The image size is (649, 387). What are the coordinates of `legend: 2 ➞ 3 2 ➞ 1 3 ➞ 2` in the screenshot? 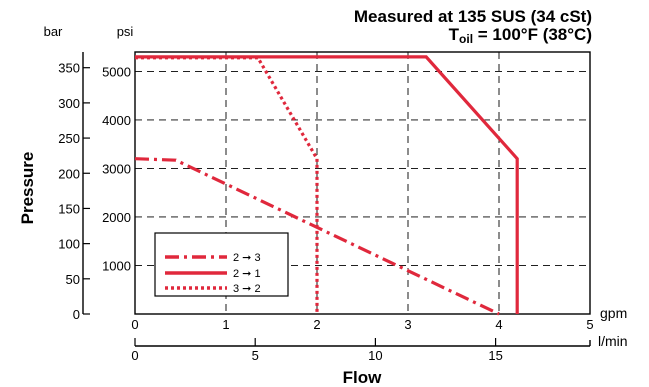 It's located at (221, 264).